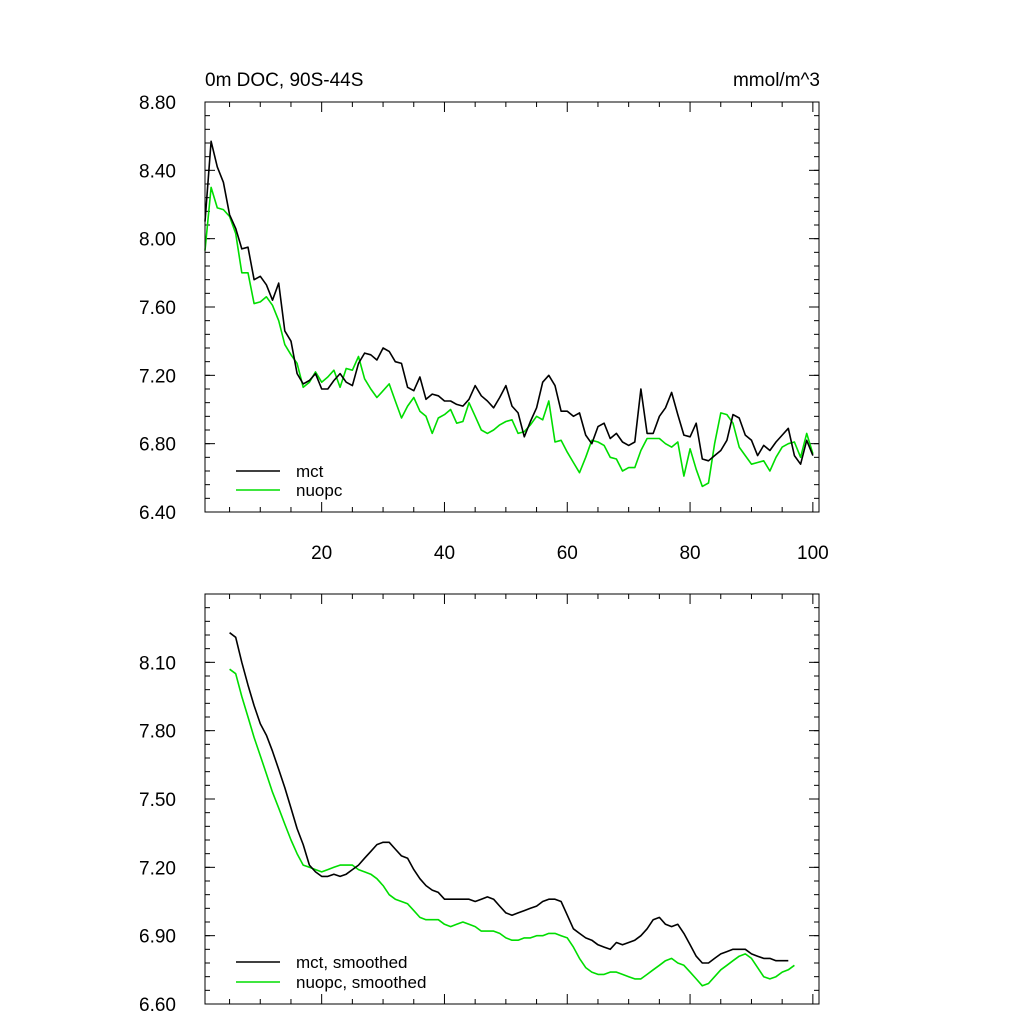 Image resolution: width=1024 pixels, height=1024 pixels. I want to click on bottom-y-tick-label: 7.80, so click(157, 732).